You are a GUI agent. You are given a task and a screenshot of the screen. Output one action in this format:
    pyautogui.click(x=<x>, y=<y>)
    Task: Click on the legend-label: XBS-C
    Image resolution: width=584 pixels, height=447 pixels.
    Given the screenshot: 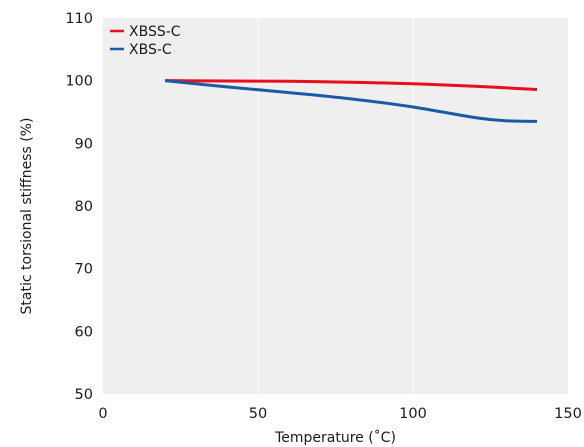 What is the action you would take?
    pyautogui.click(x=150, y=50)
    